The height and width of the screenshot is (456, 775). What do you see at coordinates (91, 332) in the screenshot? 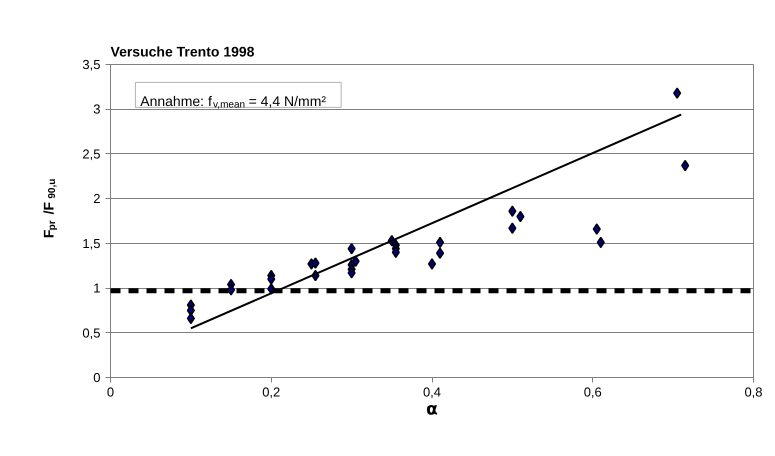
I see `y-tick-label: 0,5` at bounding box center [91, 332].